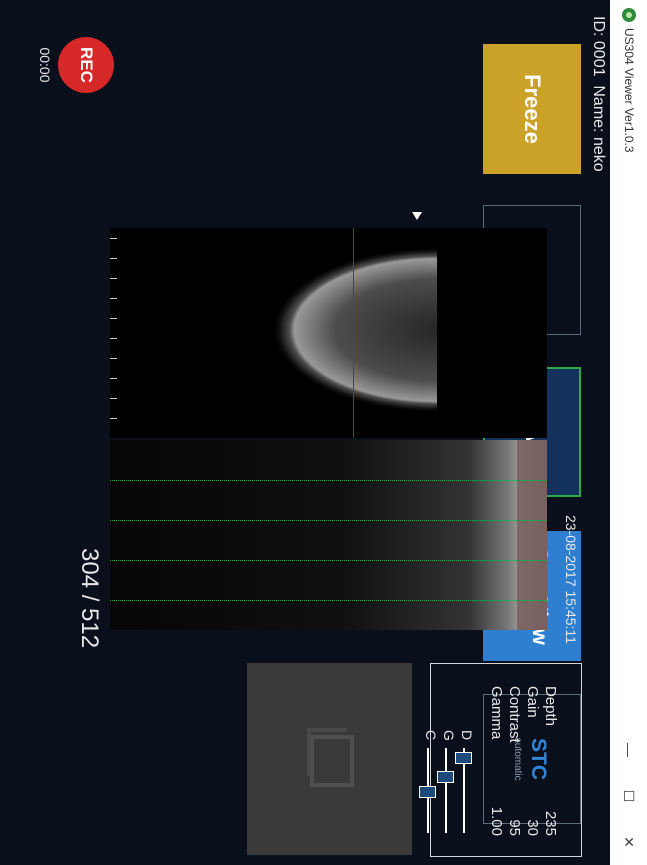 The image size is (647, 865). Describe the element at coordinates (532, 761) in the screenshot. I see `param-gain: Gain 30` at that location.